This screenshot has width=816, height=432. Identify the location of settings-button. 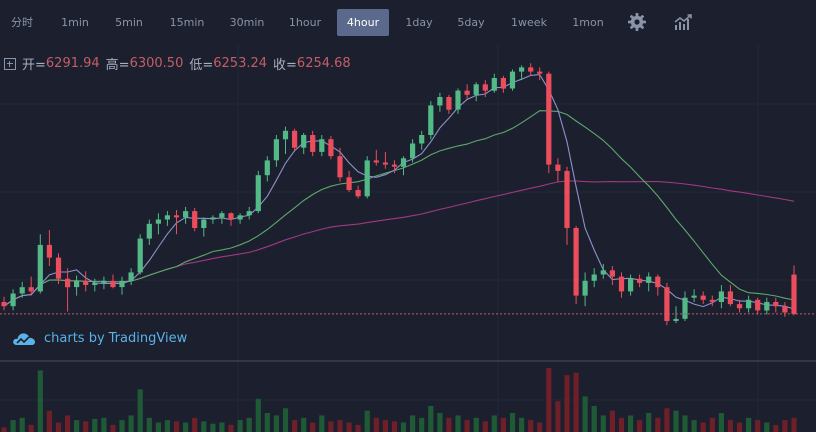
(637, 22).